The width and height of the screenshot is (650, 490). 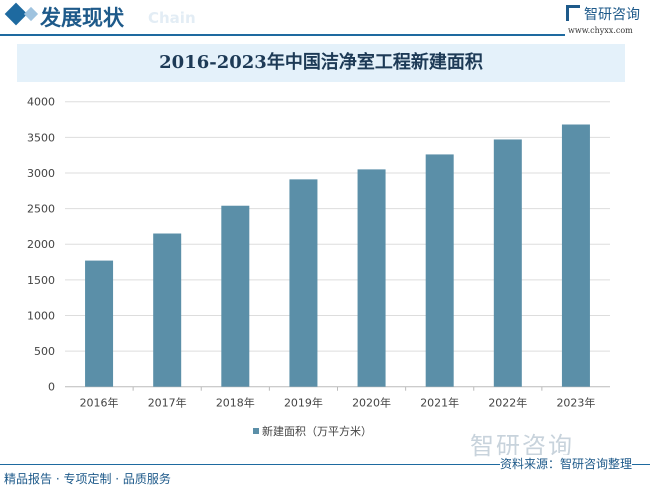 I want to click on source-note: 资料来源：智研咨询整理, so click(x=566, y=463).